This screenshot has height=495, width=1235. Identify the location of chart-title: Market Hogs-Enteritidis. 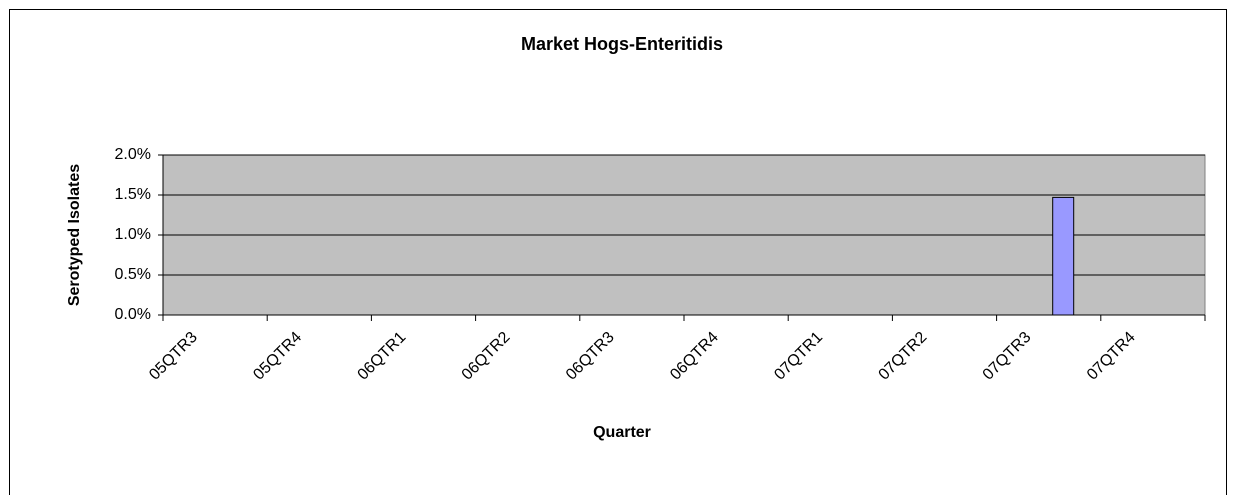
(622, 44).